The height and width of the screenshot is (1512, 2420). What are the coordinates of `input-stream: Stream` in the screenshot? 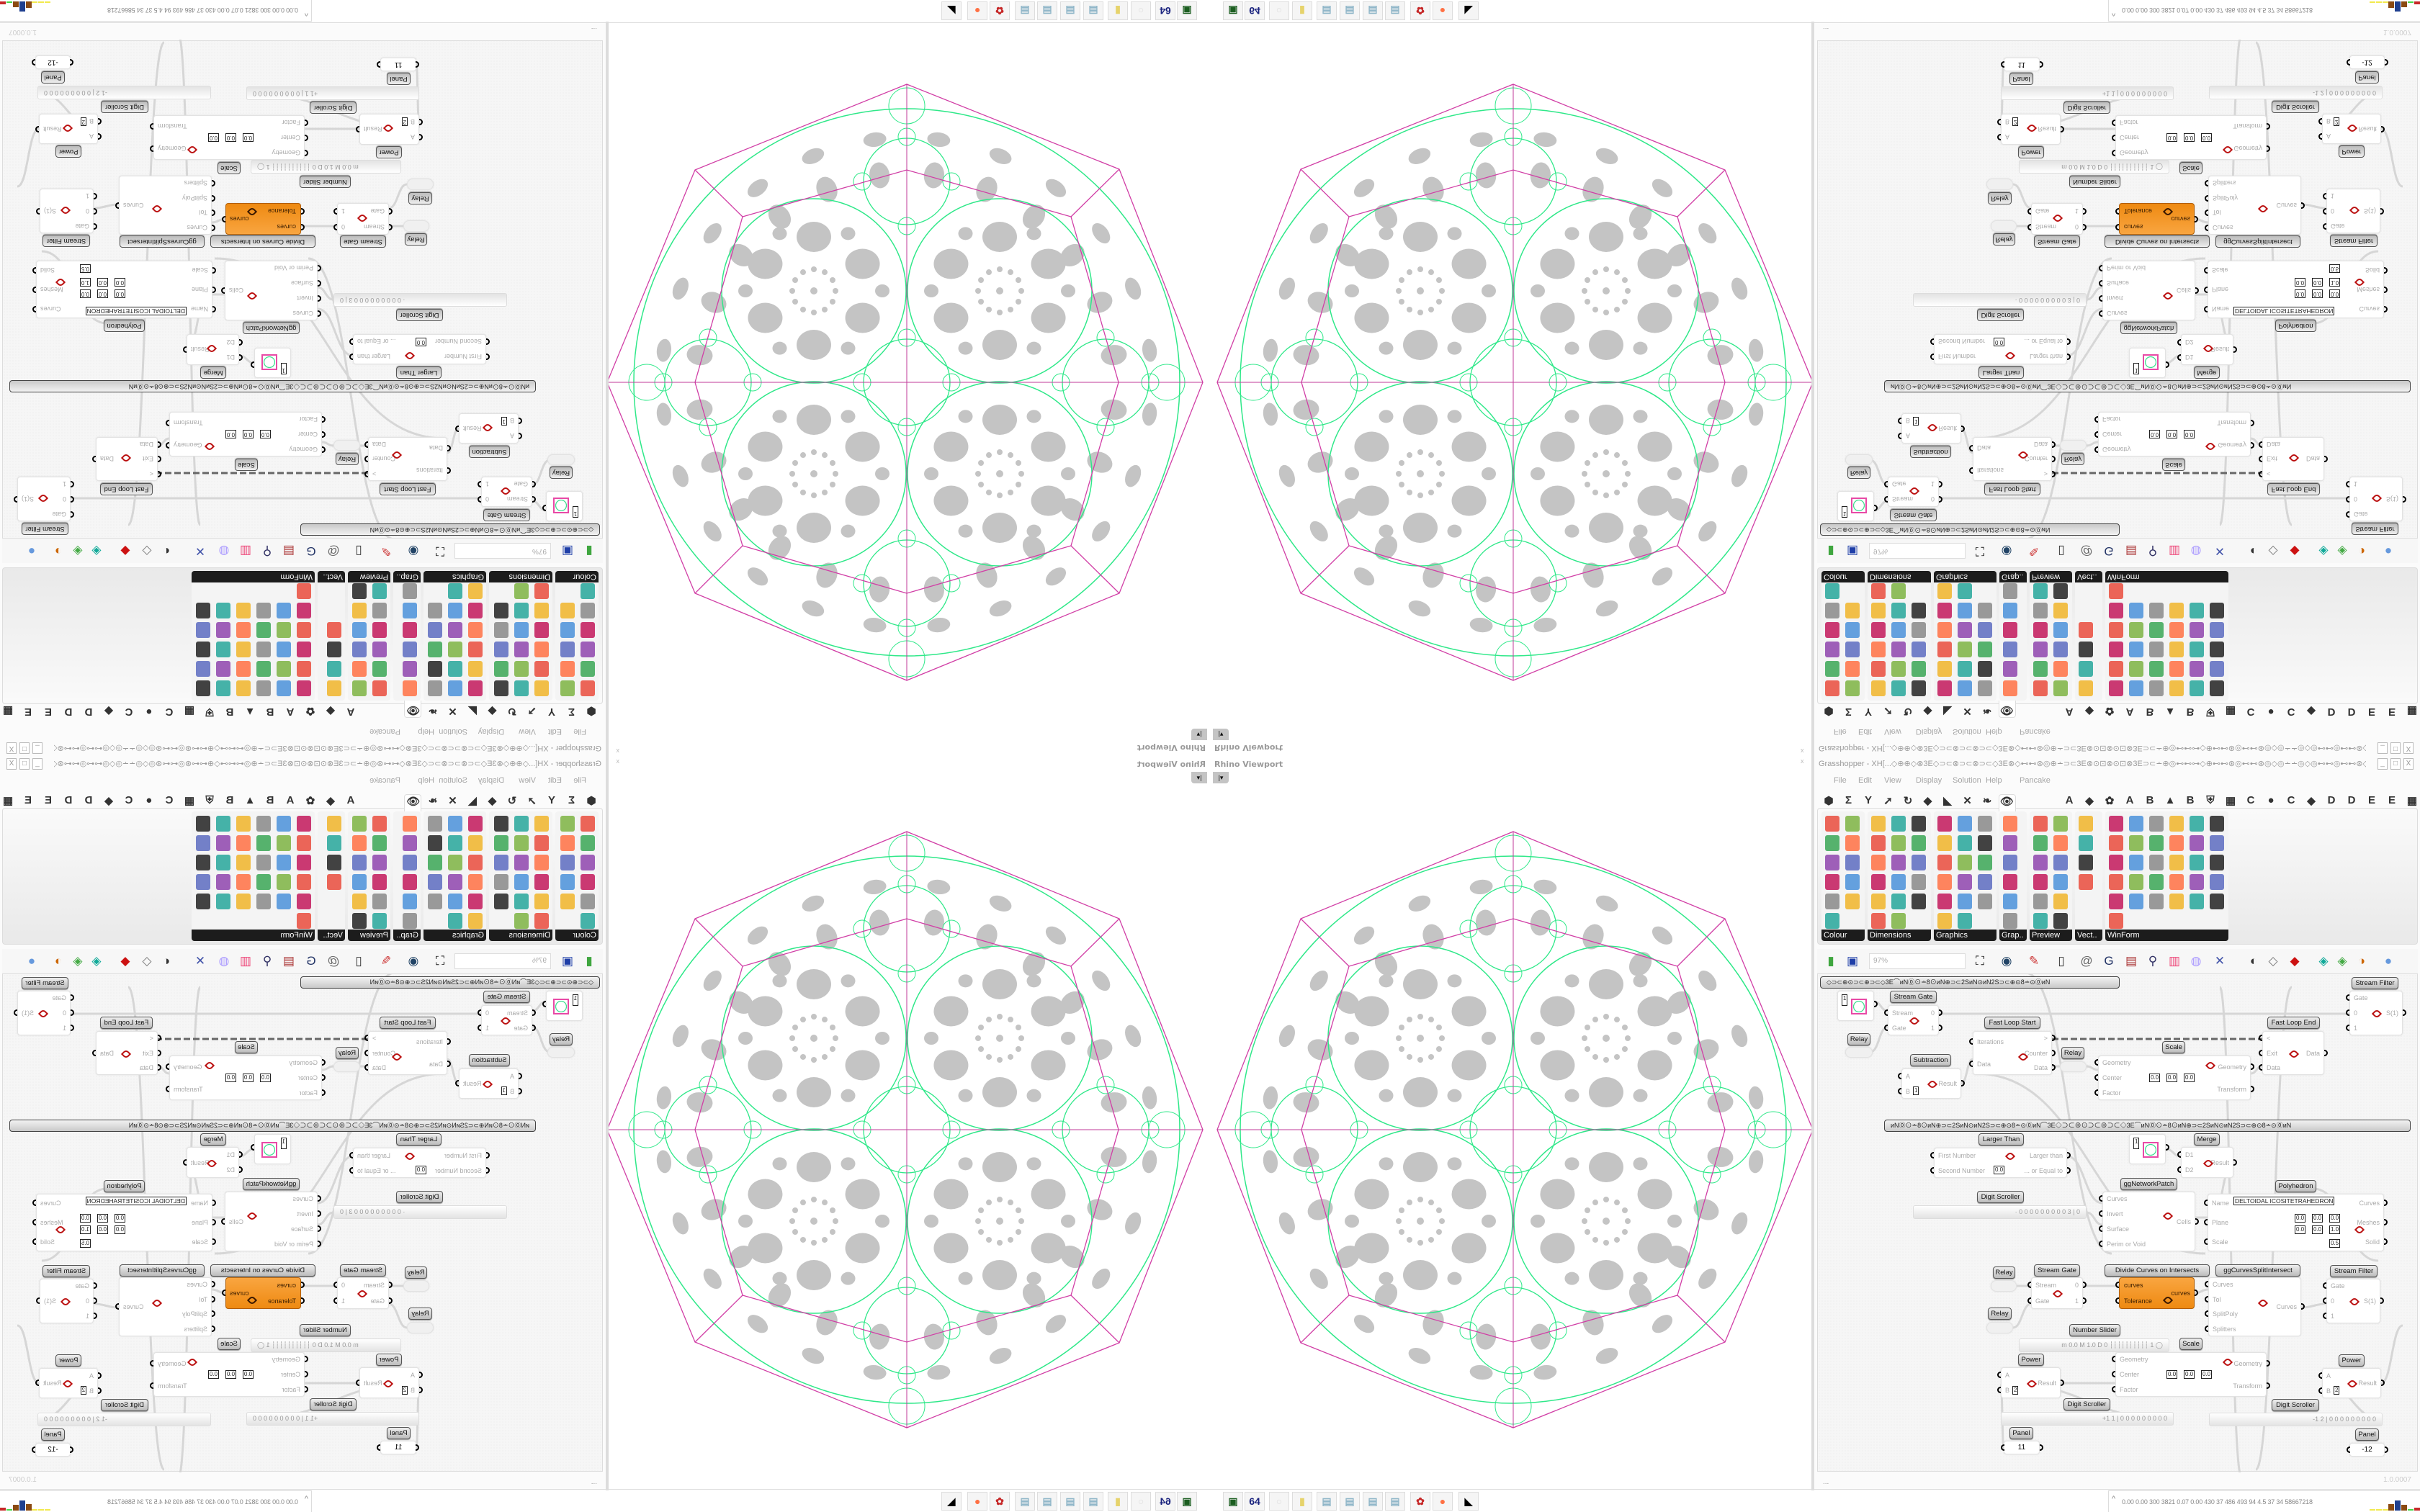 It's located at (517, 1013).